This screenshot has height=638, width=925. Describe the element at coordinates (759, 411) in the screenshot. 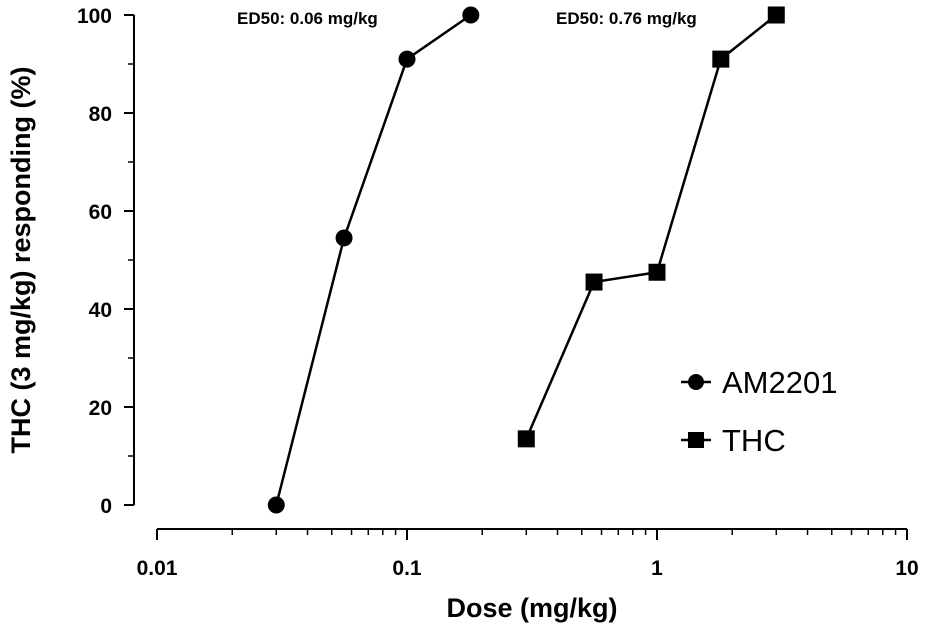

I see `legend: AM2201 THC` at that location.